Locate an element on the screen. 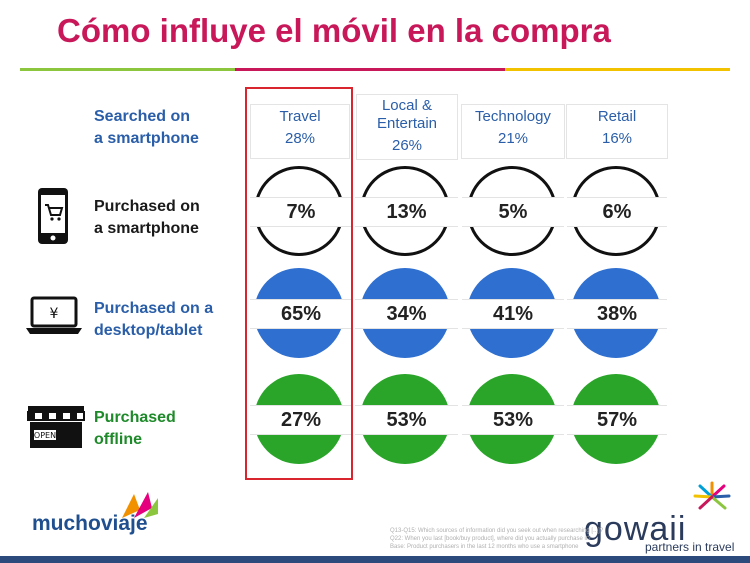 This screenshot has height=563, width=750. value-technology-desktop: 41% is located at coordinates (513, 314).